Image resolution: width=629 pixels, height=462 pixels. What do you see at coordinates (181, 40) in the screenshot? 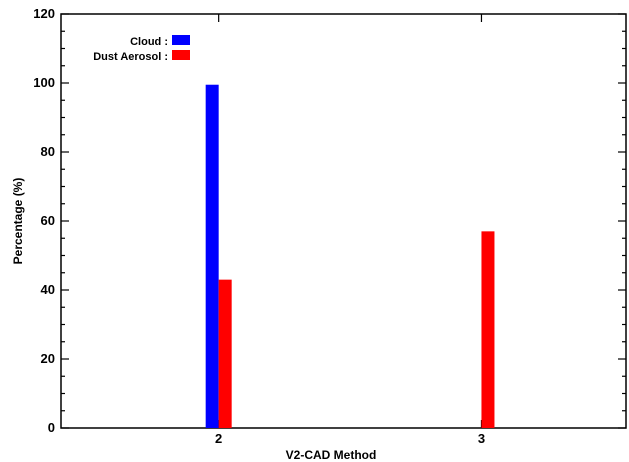
I see `legend-swatch-cloud` at bounding box center [181, 40].